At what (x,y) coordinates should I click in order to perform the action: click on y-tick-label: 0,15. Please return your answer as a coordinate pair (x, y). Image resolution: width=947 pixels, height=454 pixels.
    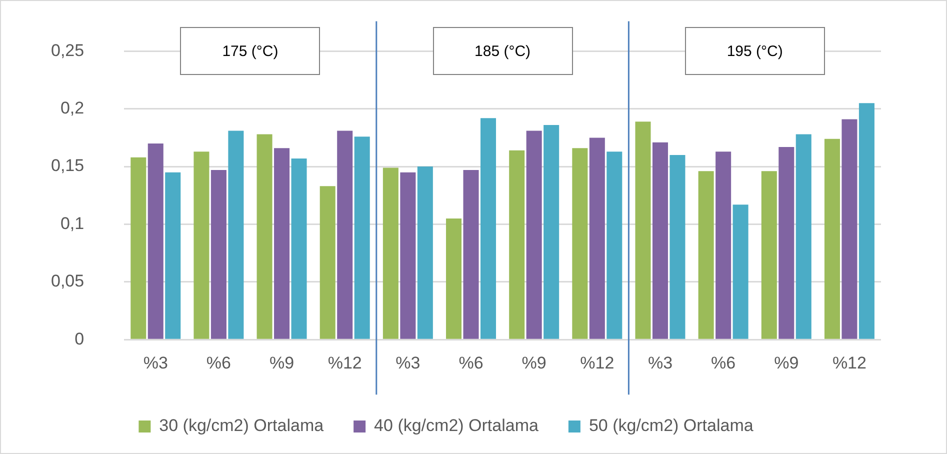
    Looking at the image, I should click on (67, 166).